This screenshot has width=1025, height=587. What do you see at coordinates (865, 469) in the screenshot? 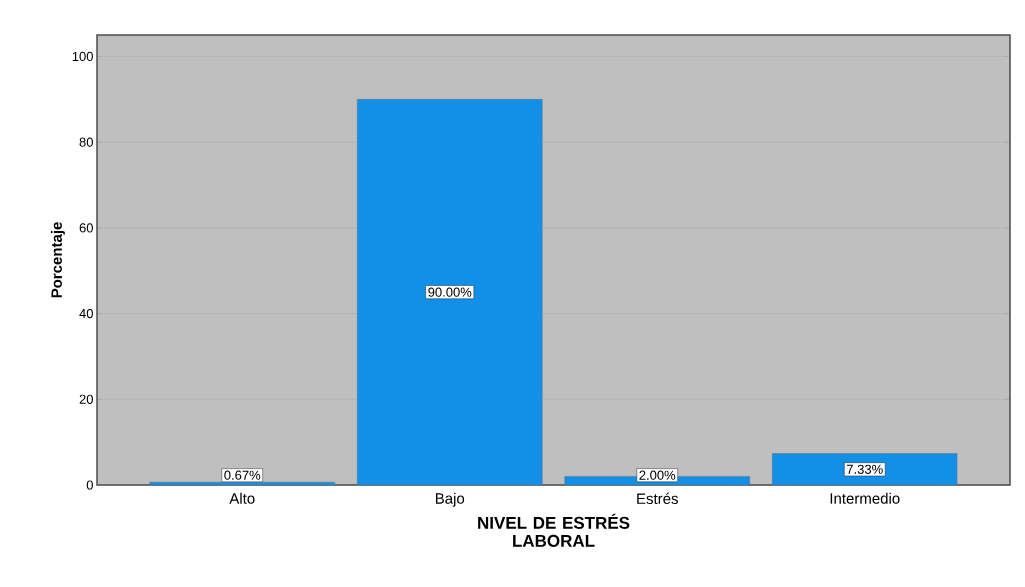
I see `data-label: 7.33%` at bounding box center [865, 469].